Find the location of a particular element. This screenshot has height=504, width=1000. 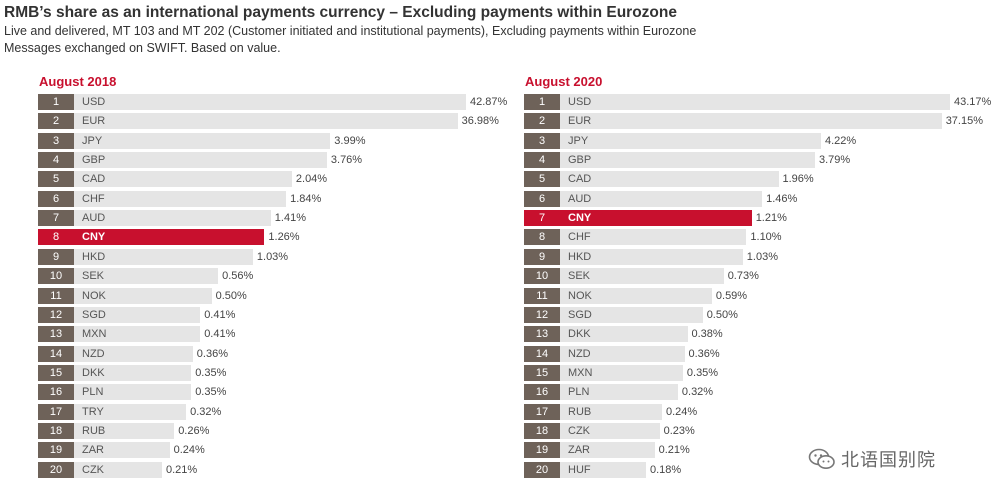

bar-row-mxn: 15 MXN 0.35% is located at coordinates (621, 372).